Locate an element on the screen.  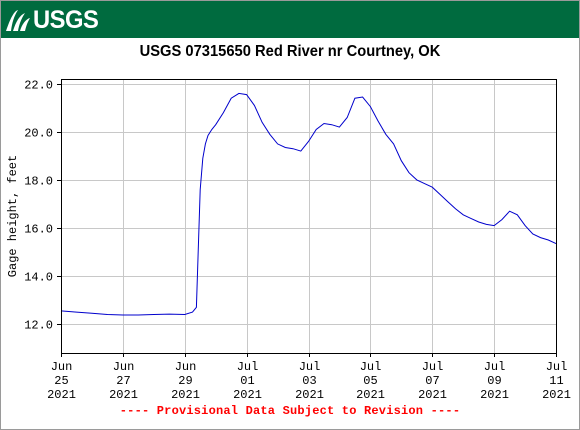
usgs-banner: USGS is located at coordinates (290, 19).